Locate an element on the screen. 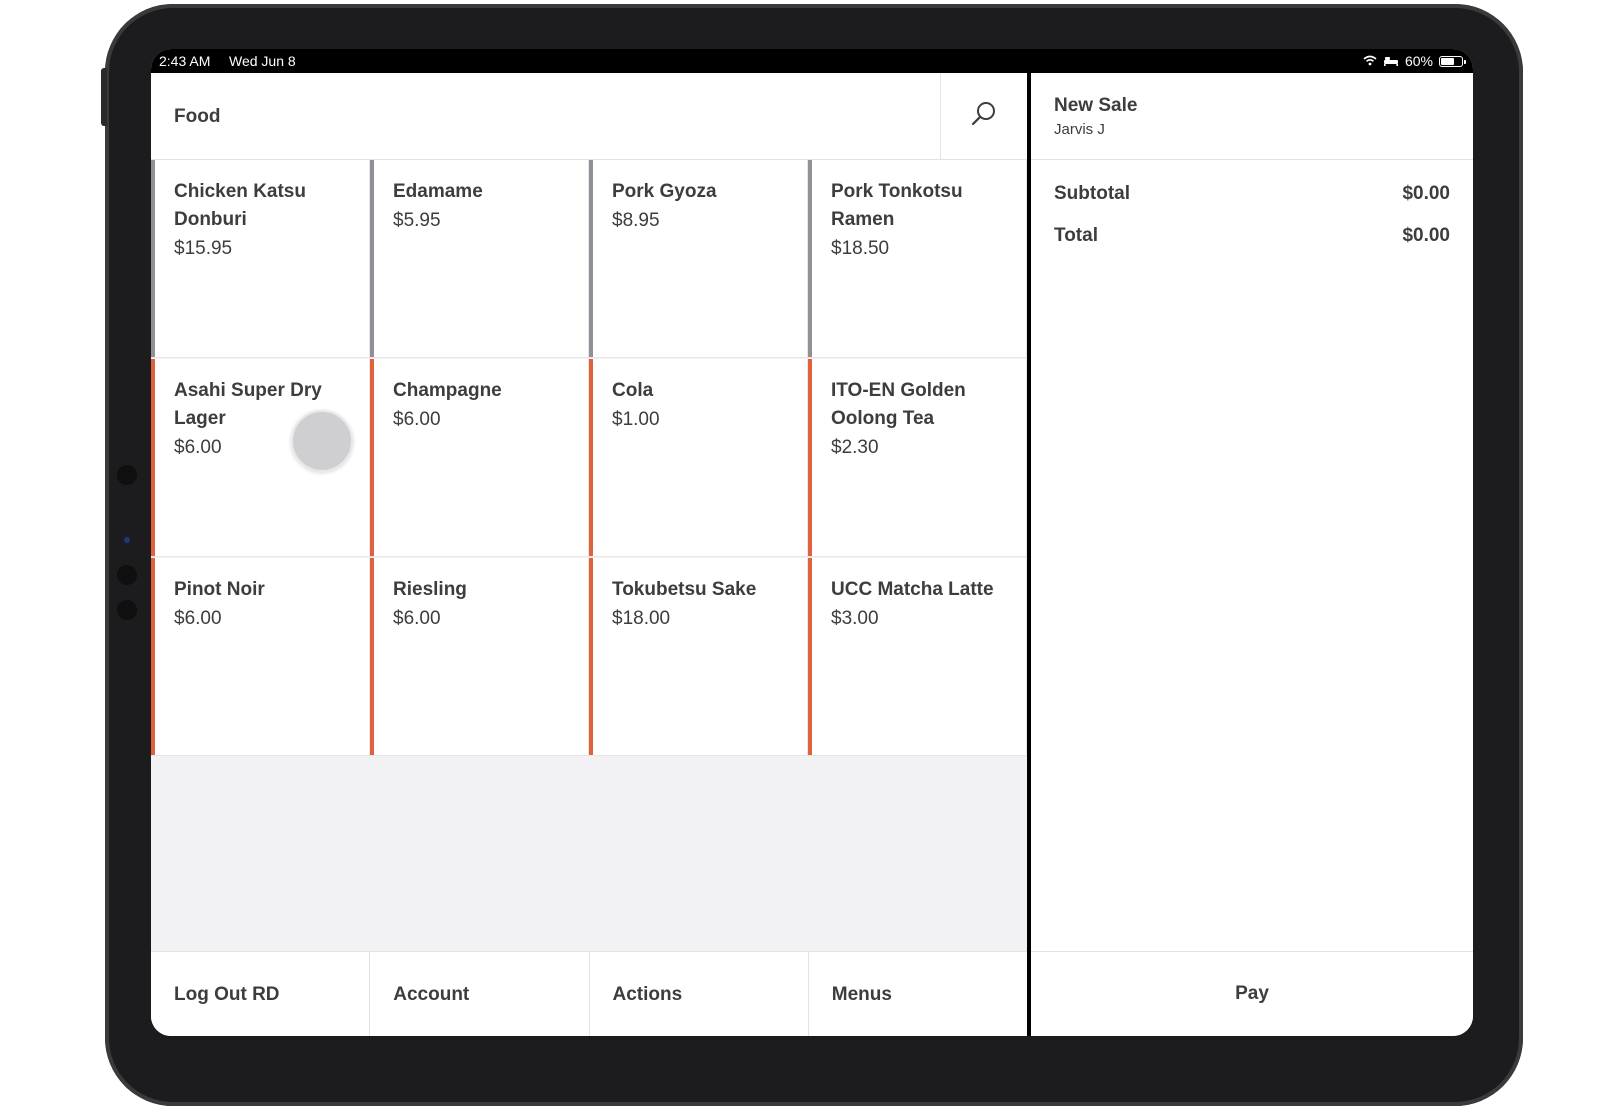 This screenshot has width=1620, height=1106. item-name: Champagne is located at coordinates (447, 390).